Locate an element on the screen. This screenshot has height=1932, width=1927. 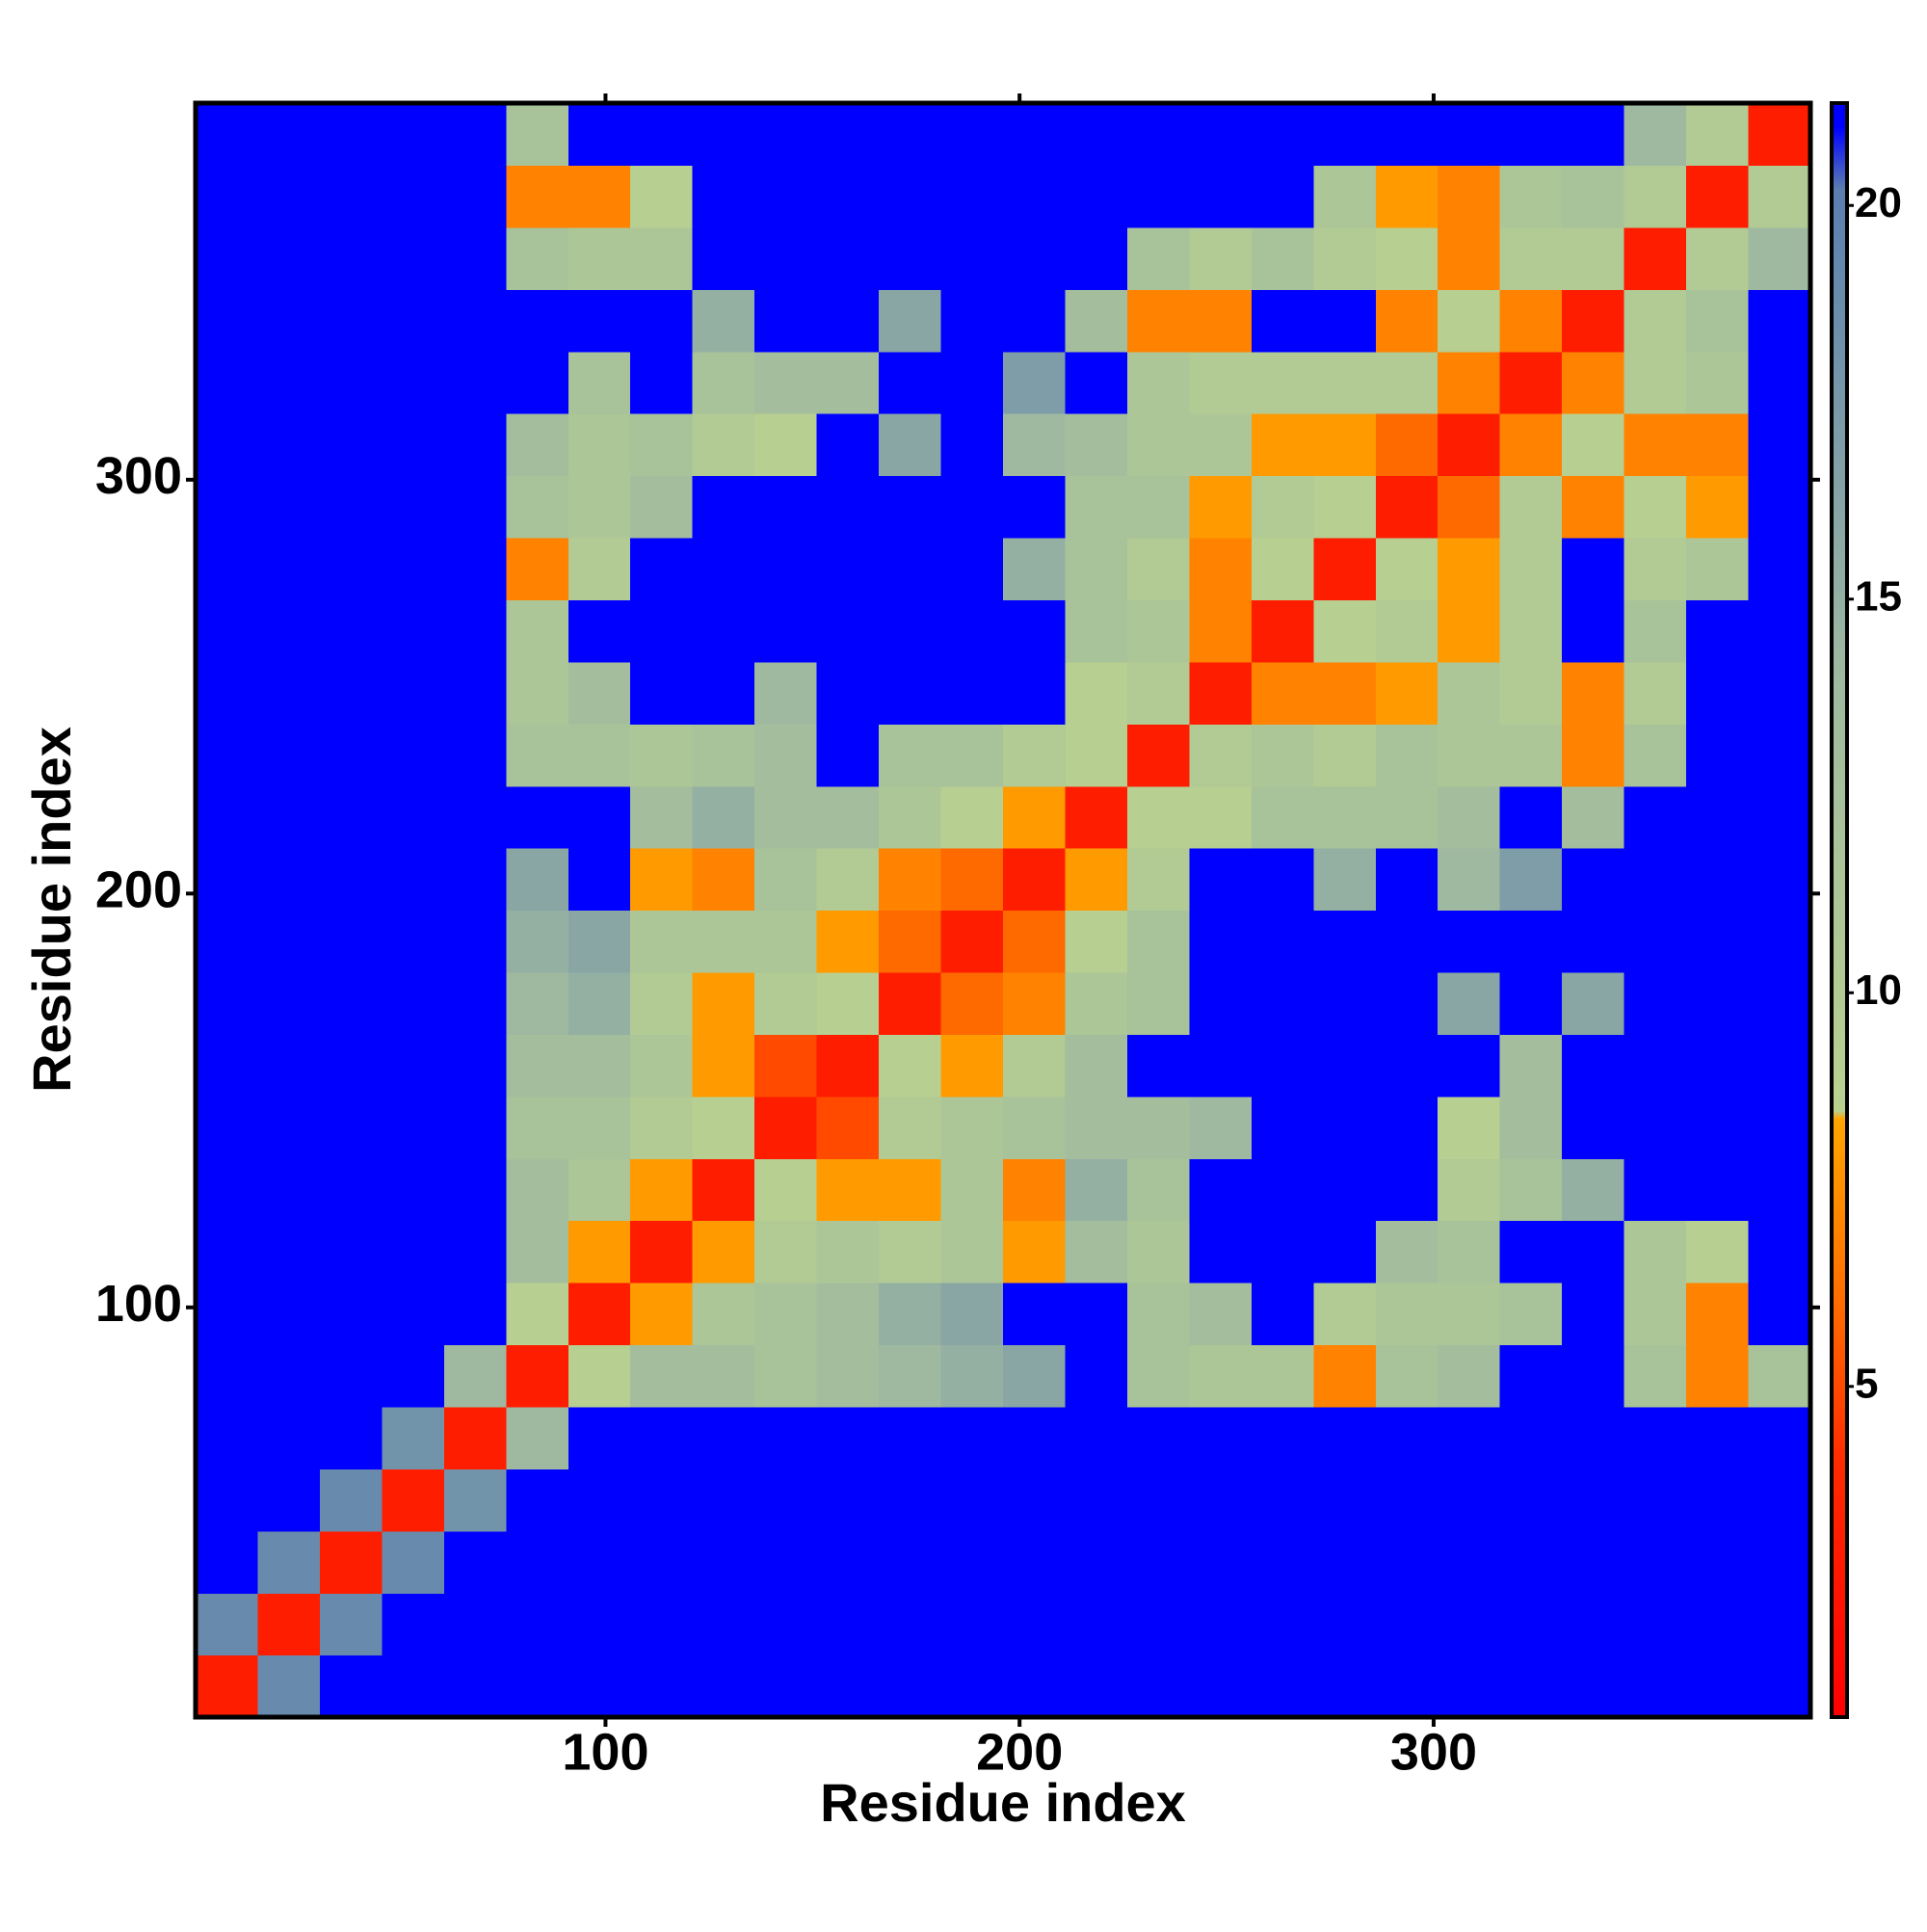
x-tick-label: 200 is located at coordinates (1019, 1752).